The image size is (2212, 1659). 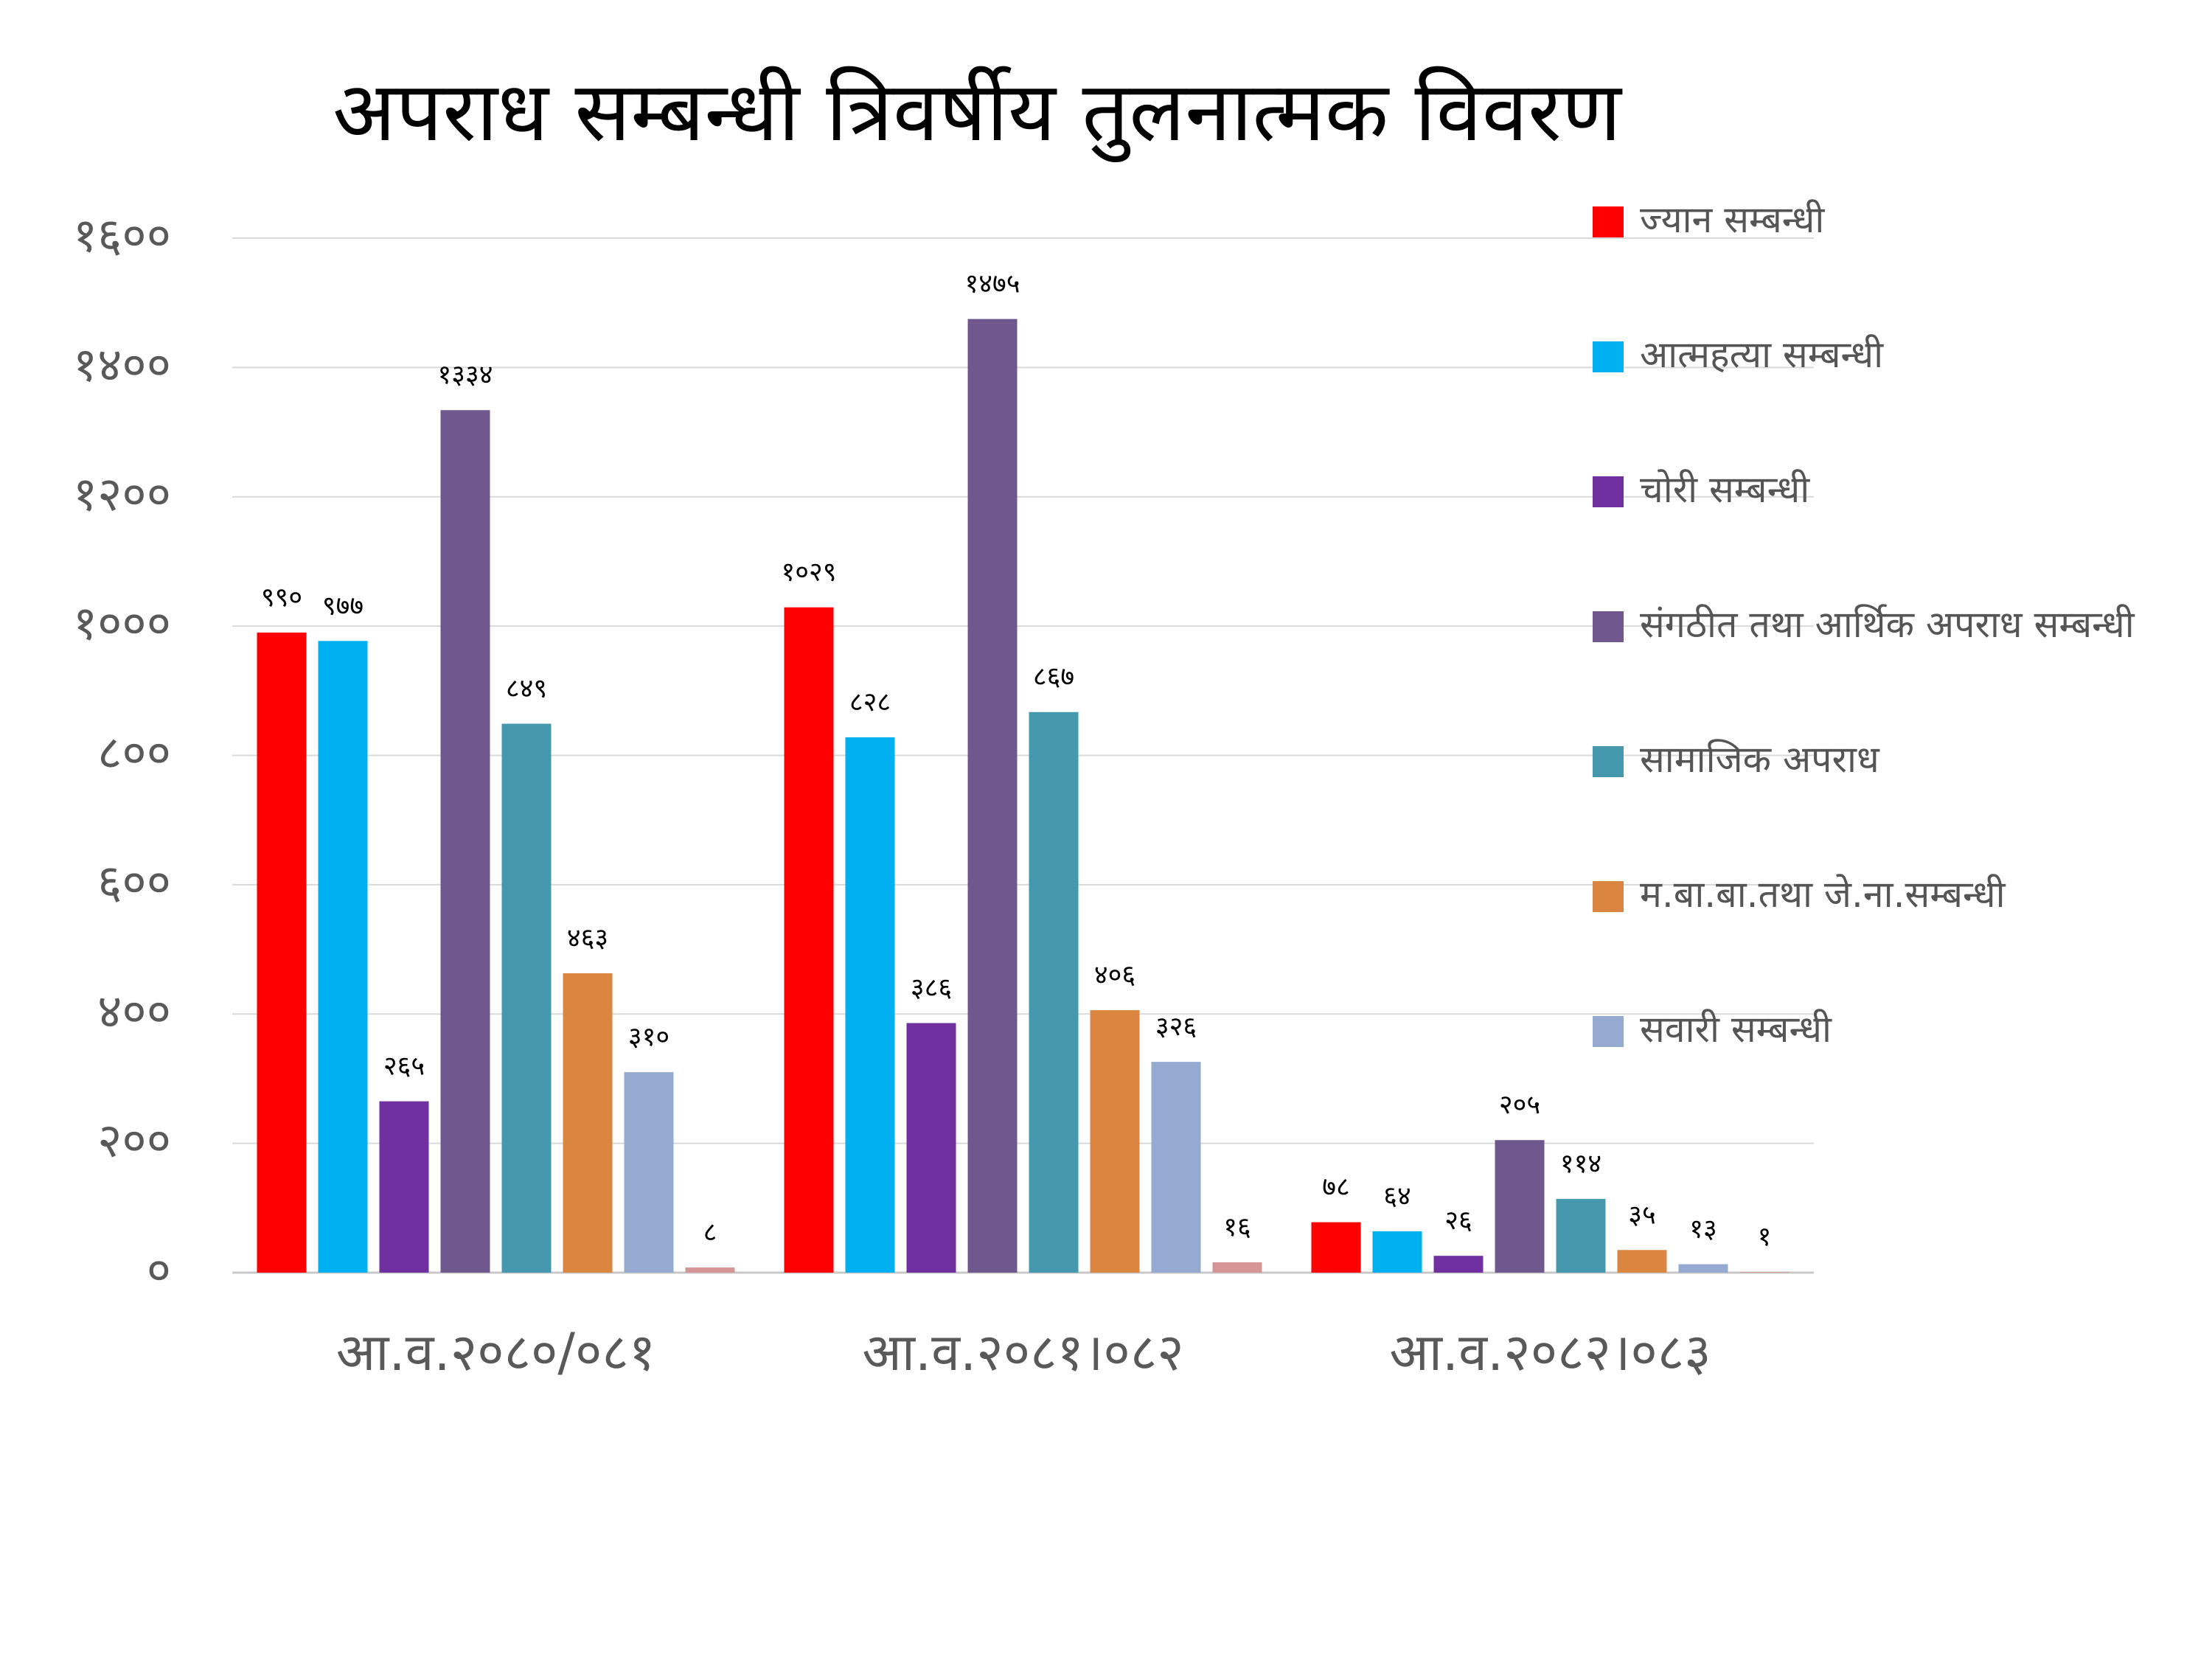 What do you see at coordinates (1732, 219) in the screenshot?
I see `legend-label: ज्यान सम्बन्धी` at bounding box center [1732, 219].